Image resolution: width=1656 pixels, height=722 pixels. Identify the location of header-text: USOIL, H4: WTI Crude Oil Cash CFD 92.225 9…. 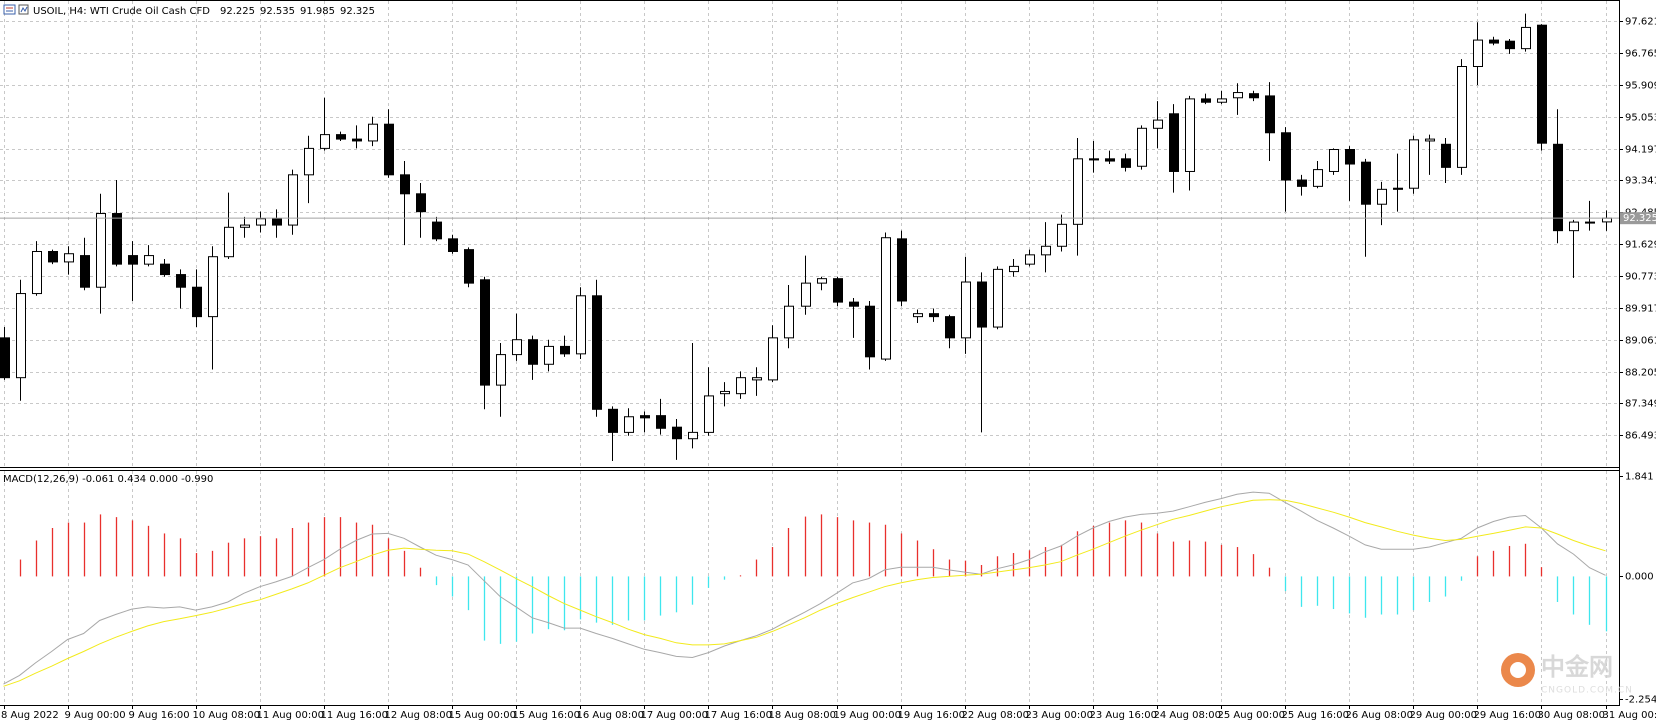
(204, 11).